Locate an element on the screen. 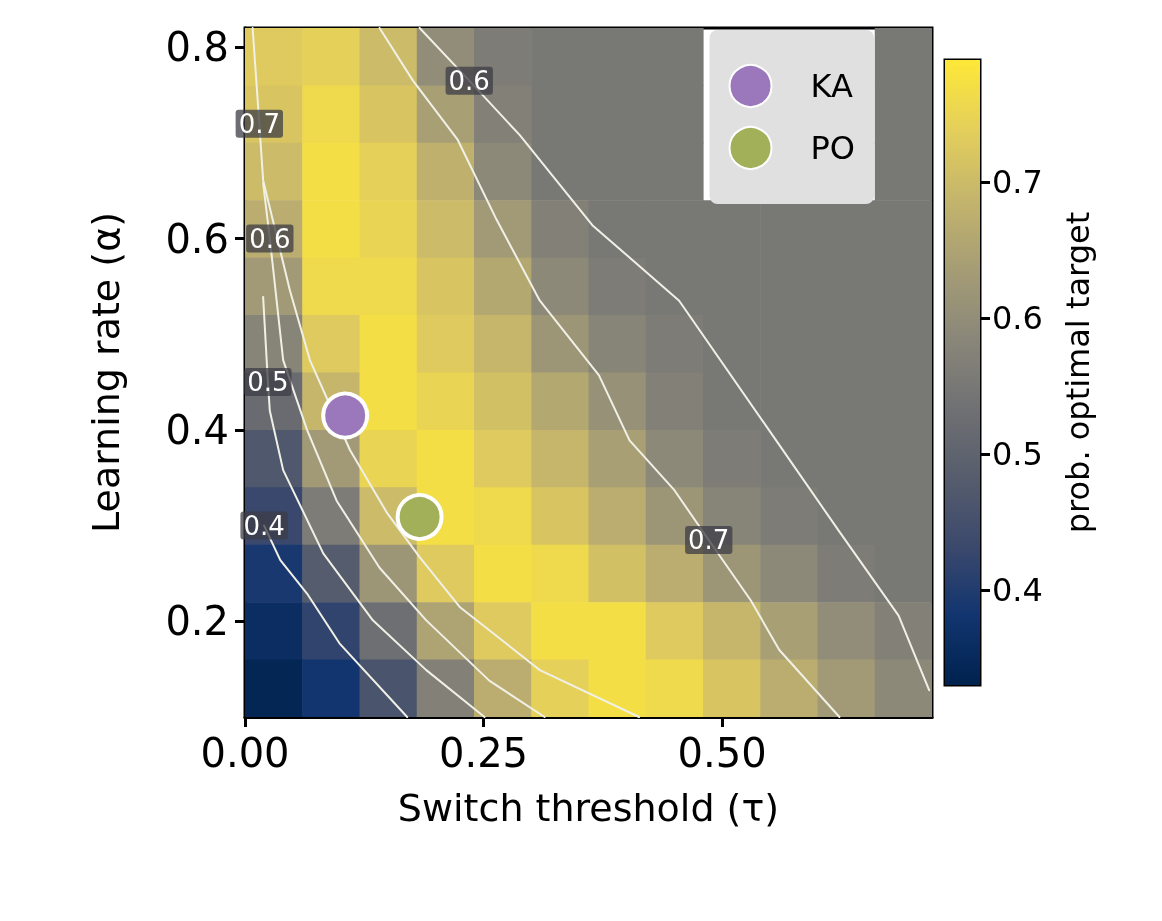 The width and height of the screenshot is (1162, 921). legend-label: PO is located at coordinates (832, 148).